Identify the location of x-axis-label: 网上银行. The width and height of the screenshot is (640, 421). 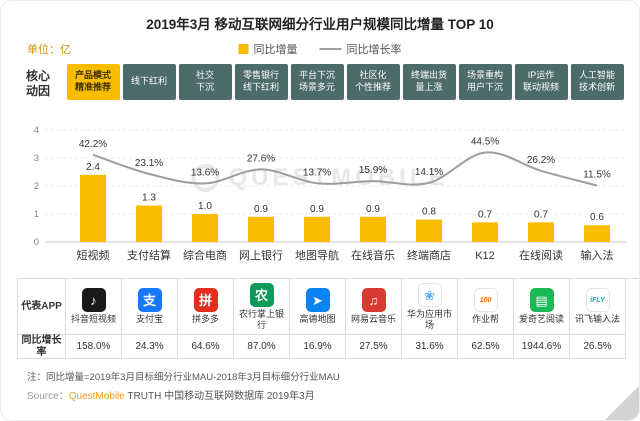
(261, 255).